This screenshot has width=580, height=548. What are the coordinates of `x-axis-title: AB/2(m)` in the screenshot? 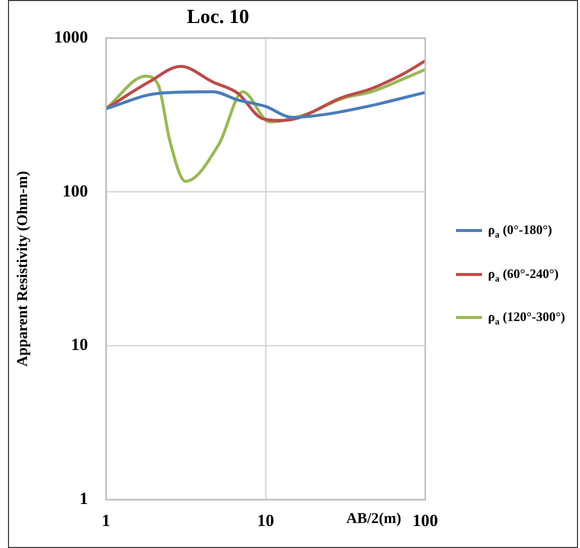 It's located at (374, 518).